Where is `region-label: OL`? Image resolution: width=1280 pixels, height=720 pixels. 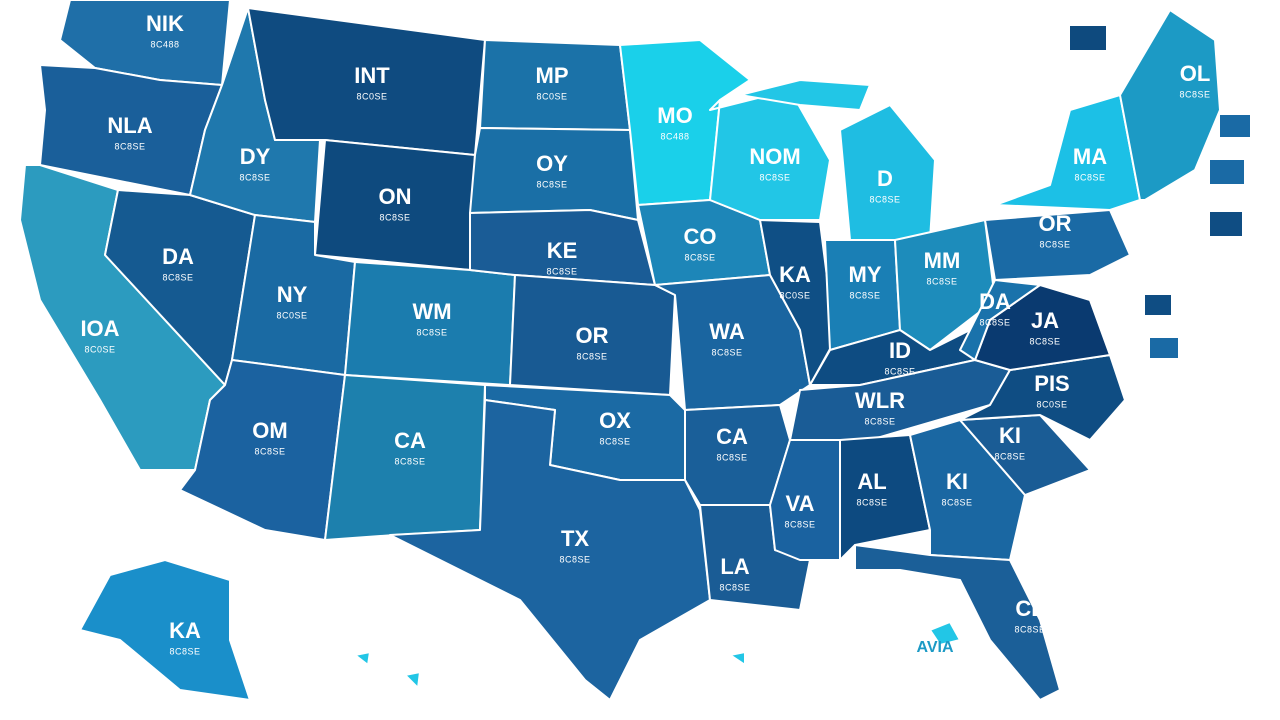 region-label: OL is located at coordinates (1195, 73).